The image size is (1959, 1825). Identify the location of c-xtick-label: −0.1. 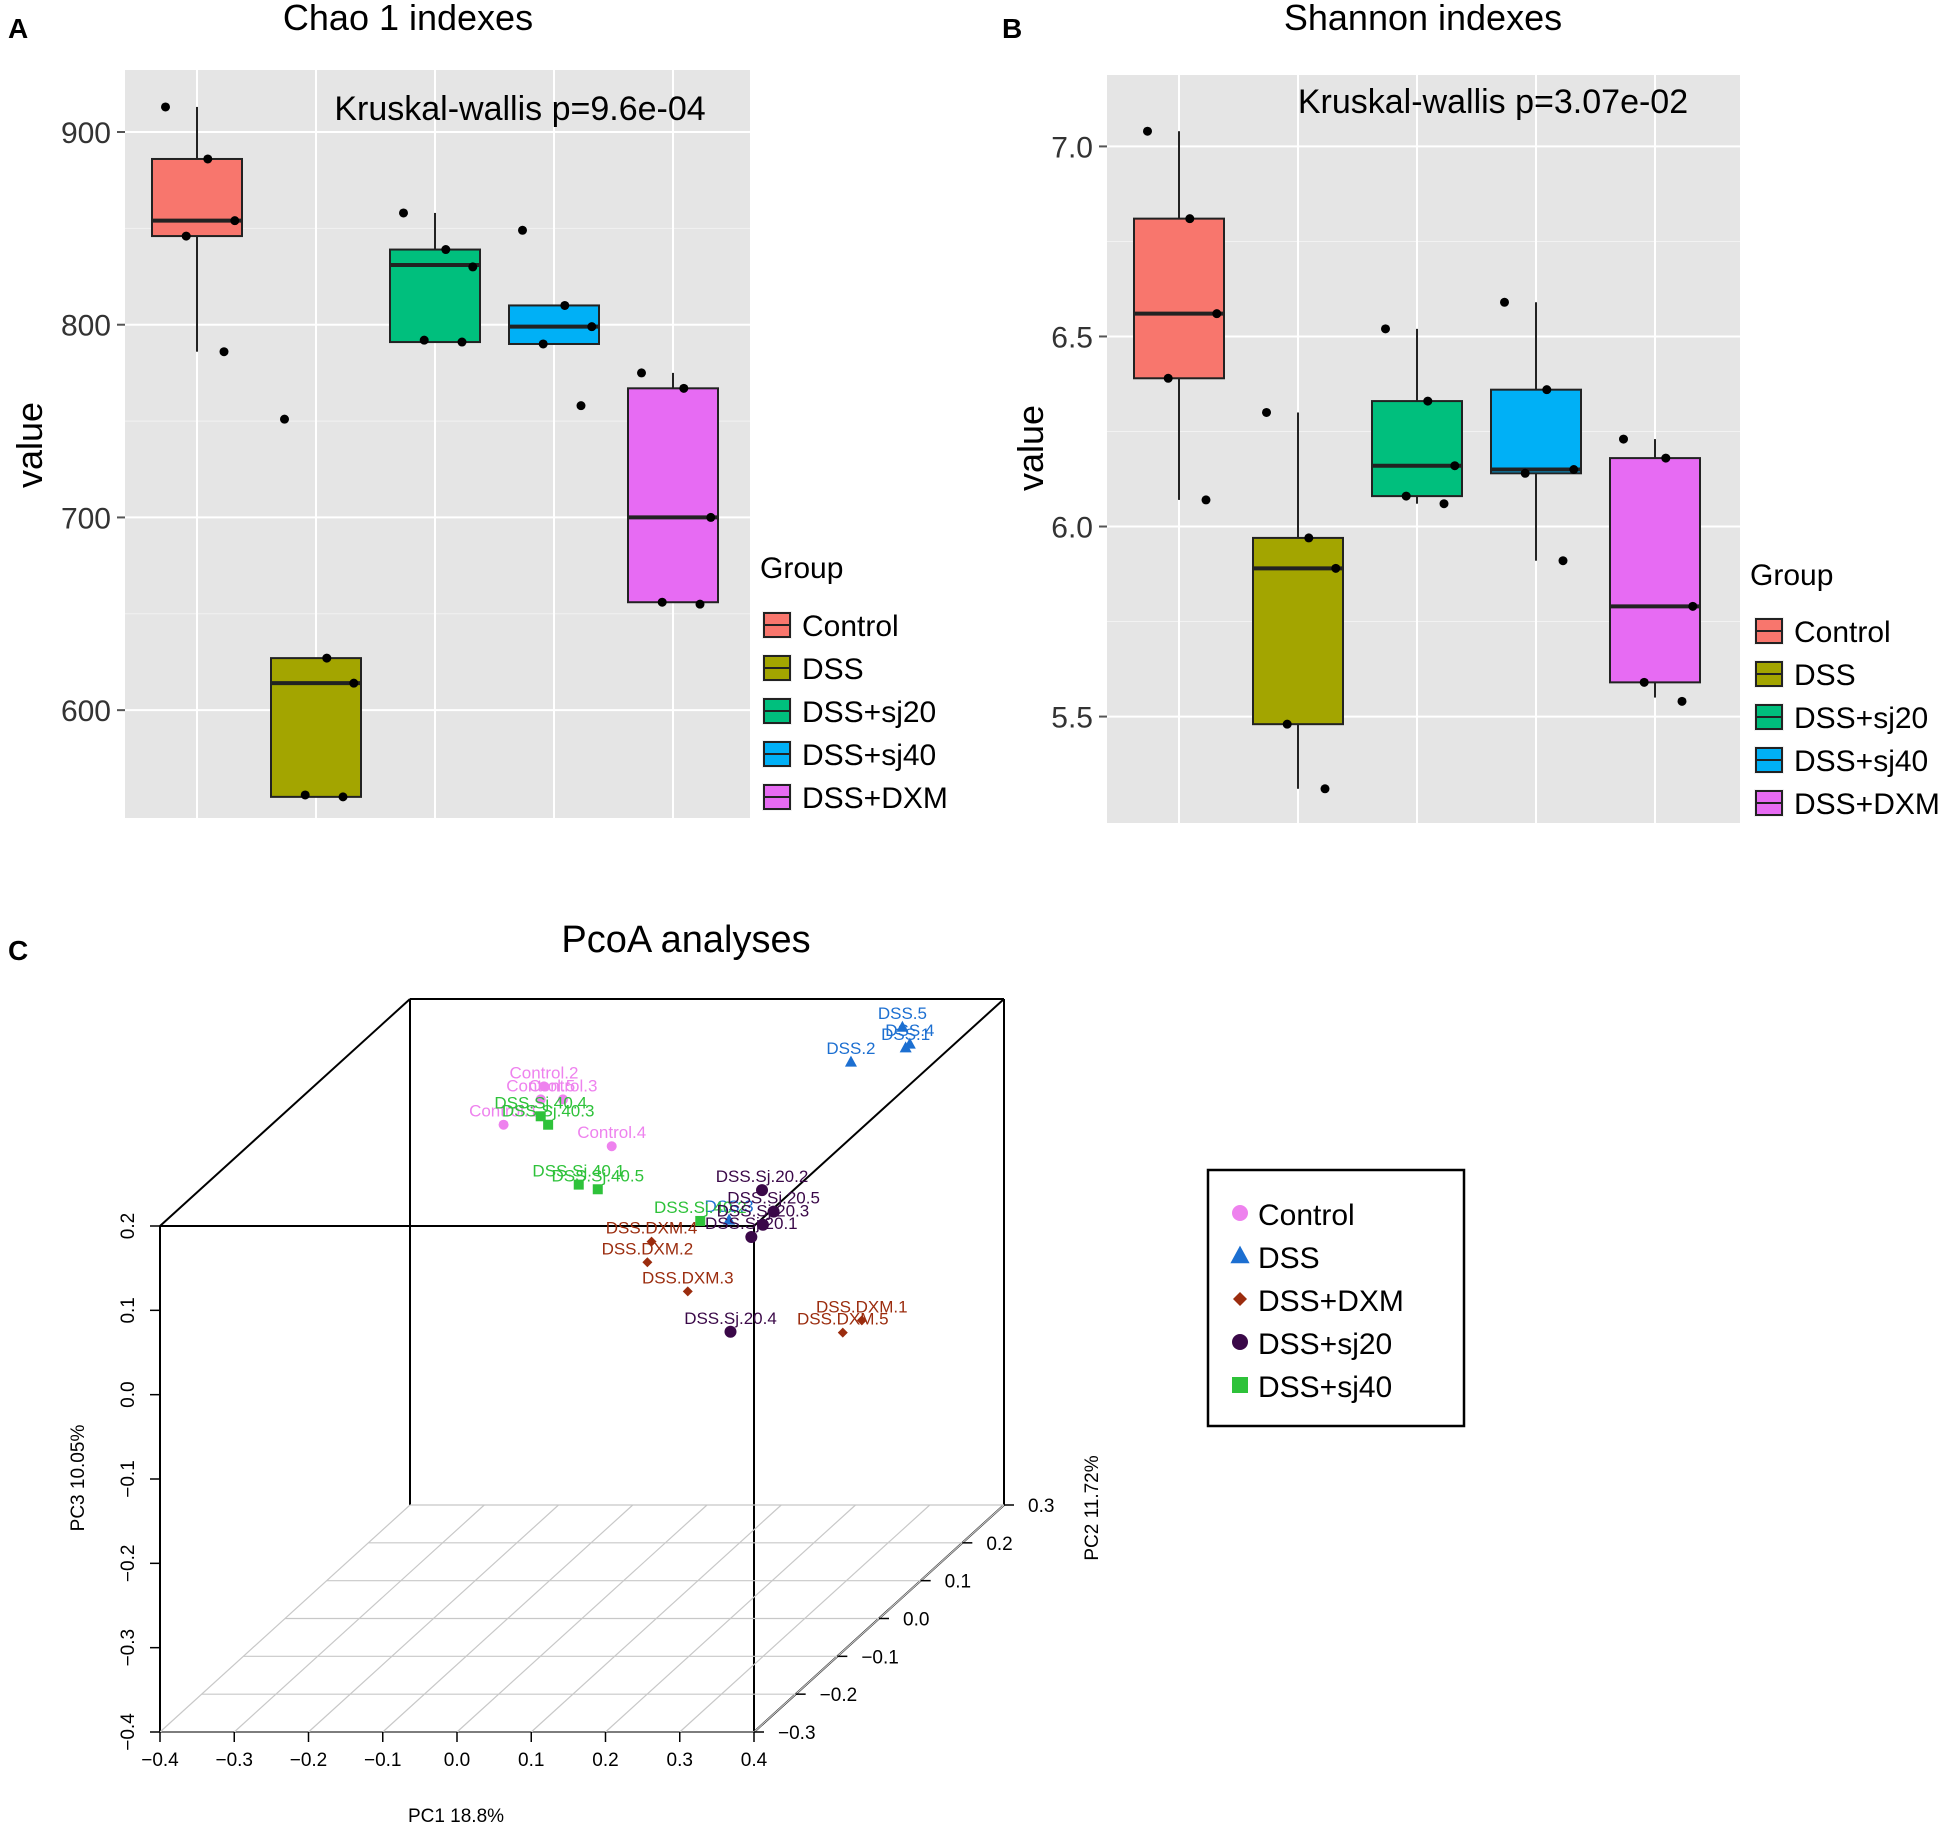
(383, 1760).